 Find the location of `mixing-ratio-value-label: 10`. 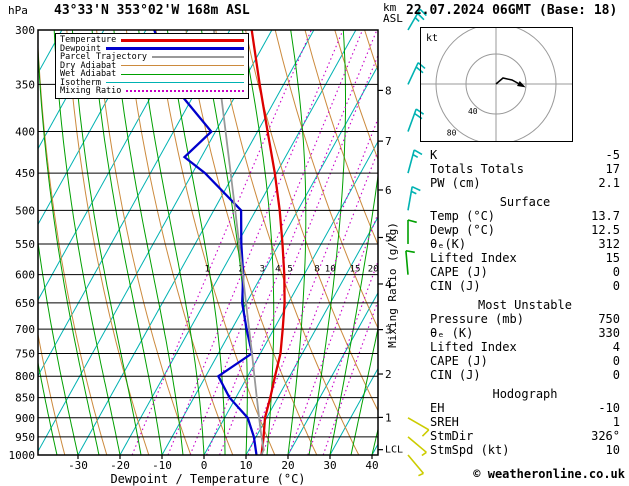

mixing-ratio-value-label: 10 is located at coordinates (330, 270).